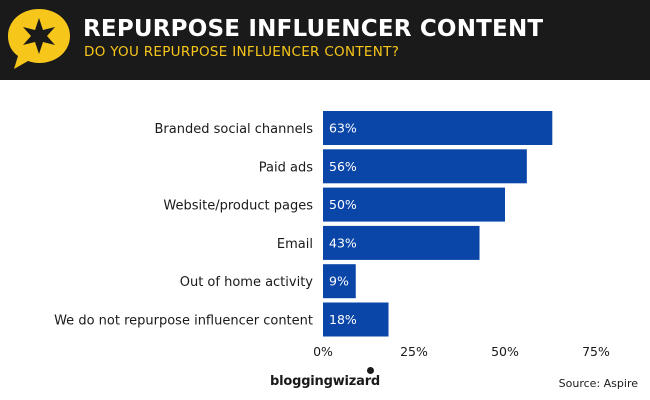 The image size is (650, 400). Describe the element at coordinates (295, 244) in the screenshot. I see `category-label-3: Email` at that location.